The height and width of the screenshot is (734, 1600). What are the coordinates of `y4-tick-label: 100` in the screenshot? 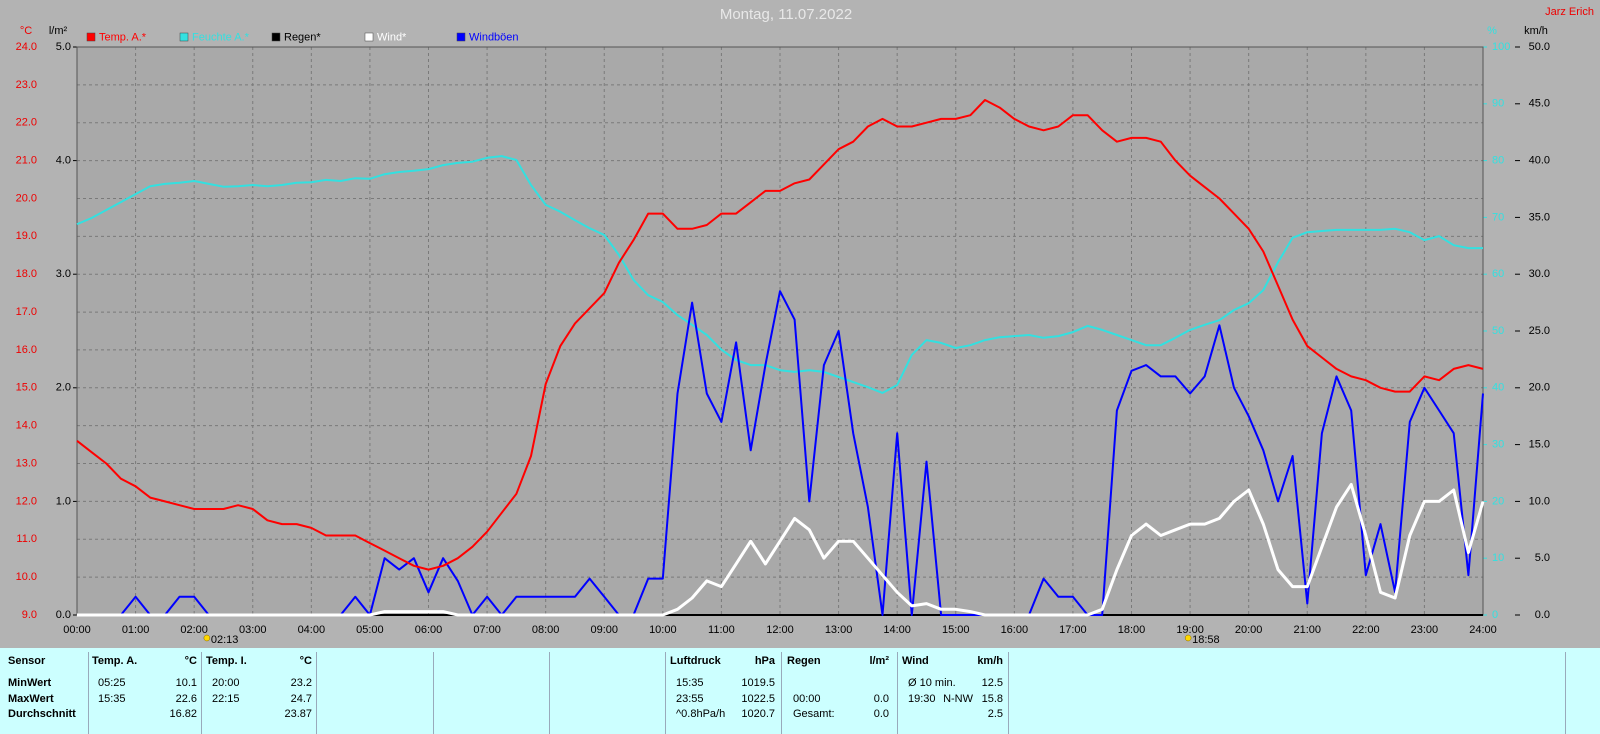 It's located at (1501, 47).